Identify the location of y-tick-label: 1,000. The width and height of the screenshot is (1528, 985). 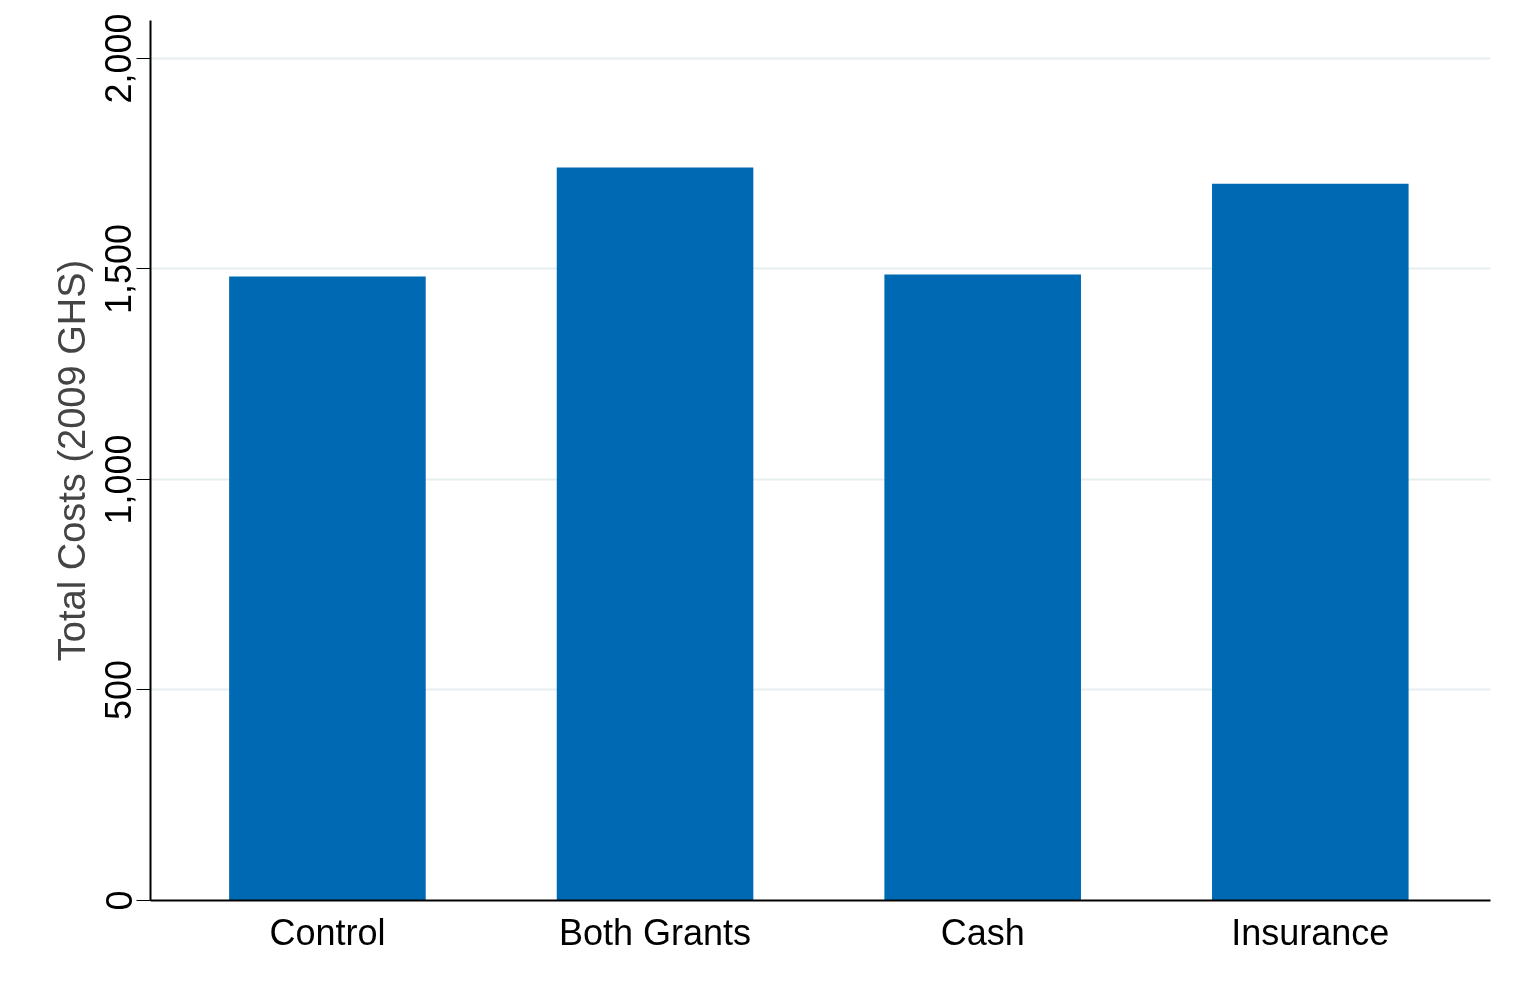
(119, 479).